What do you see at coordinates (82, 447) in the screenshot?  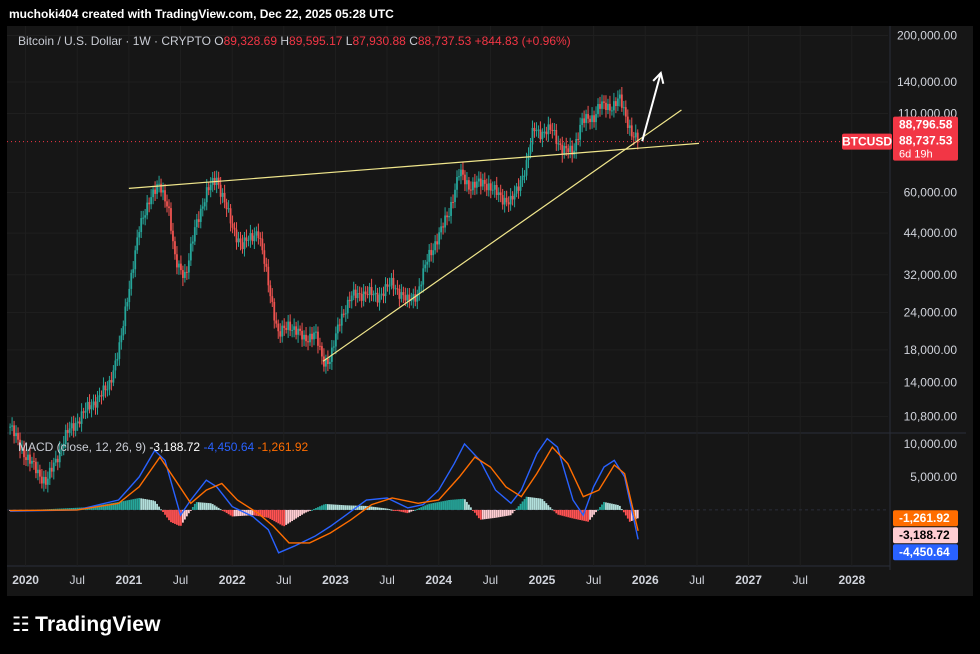 I see `macd-title: MACD (close, 12, 26, 9)` at bounding box center [82, 447].